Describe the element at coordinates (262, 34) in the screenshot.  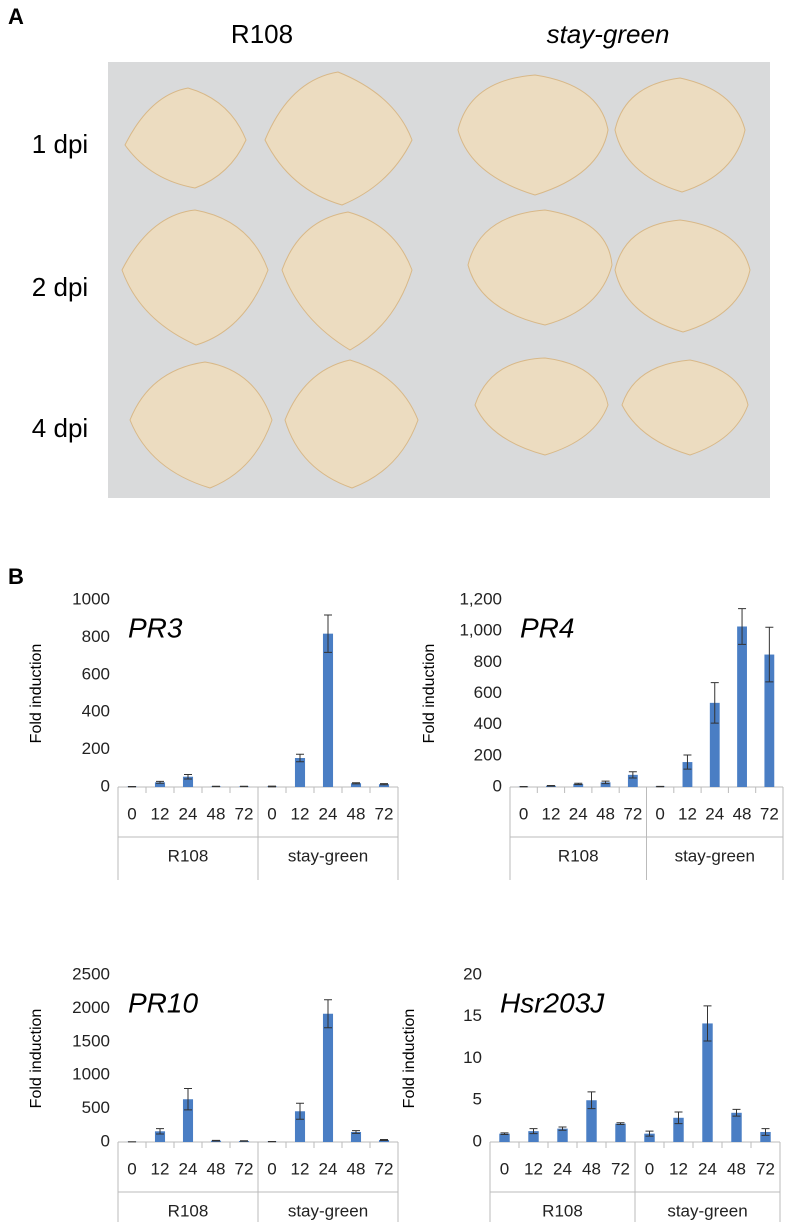
I see `column-label: R108` at that location.